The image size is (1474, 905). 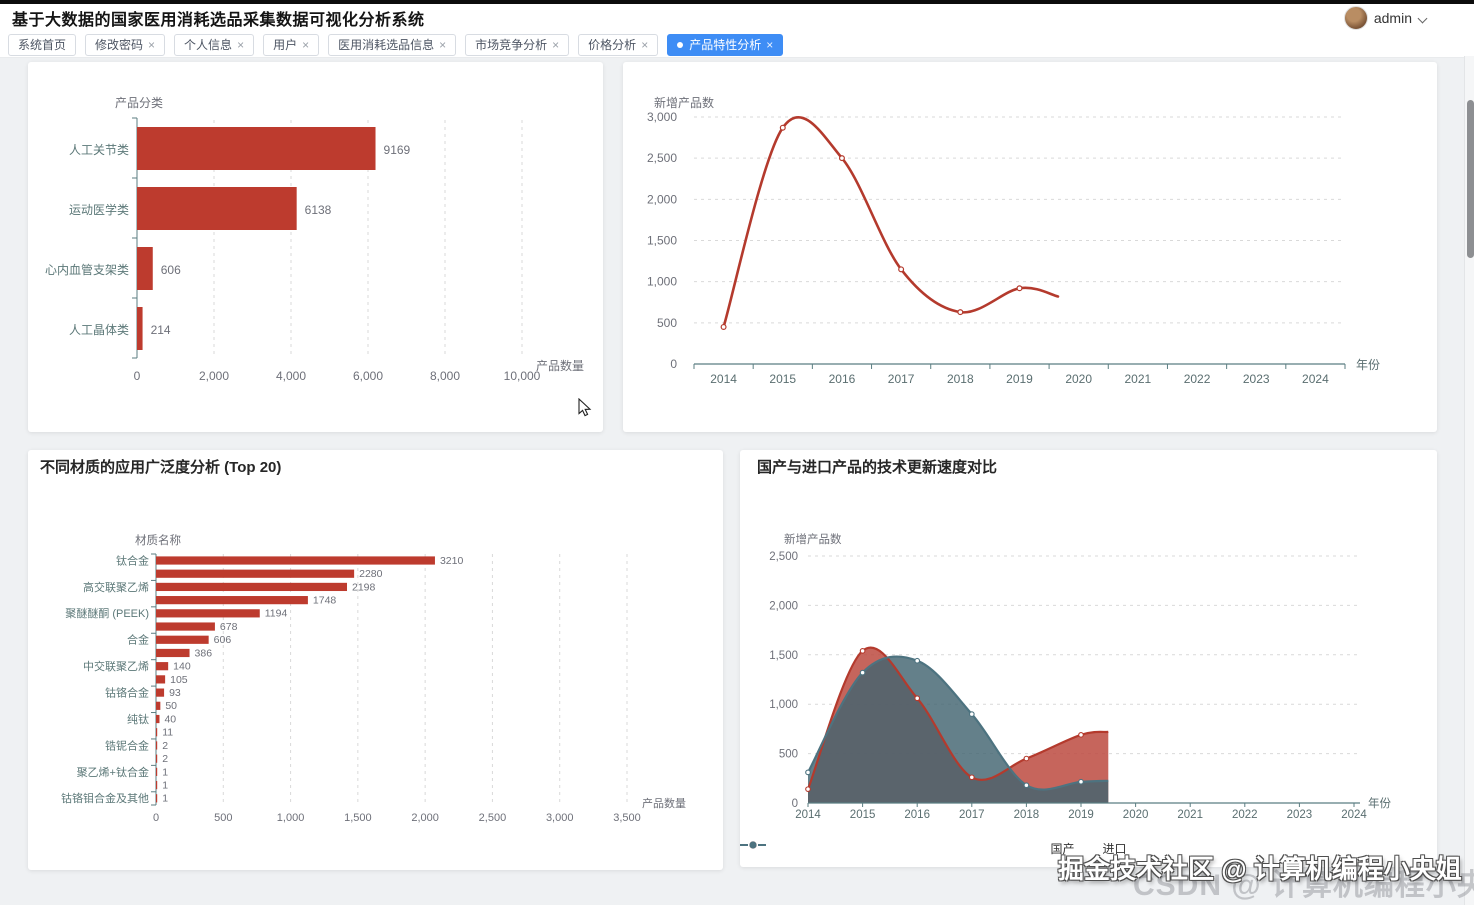 What do you see at coordinates (132, 560) in the screenshot?
I see `svg-text: 钛合金` at bounding box center [132, 560].